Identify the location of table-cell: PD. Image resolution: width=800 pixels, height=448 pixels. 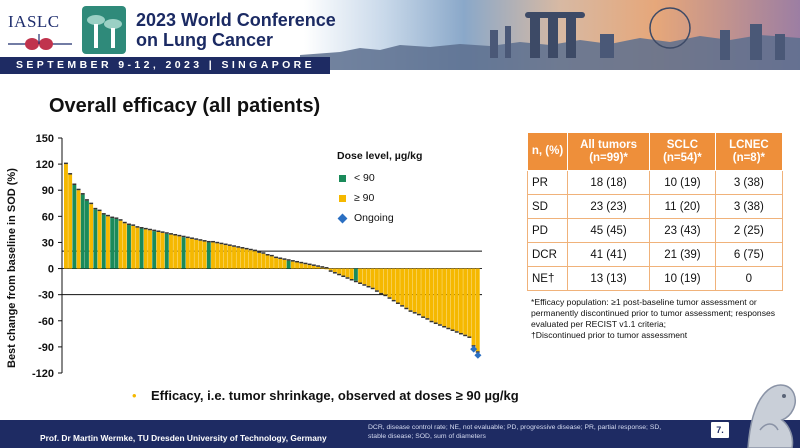
(547, 230).